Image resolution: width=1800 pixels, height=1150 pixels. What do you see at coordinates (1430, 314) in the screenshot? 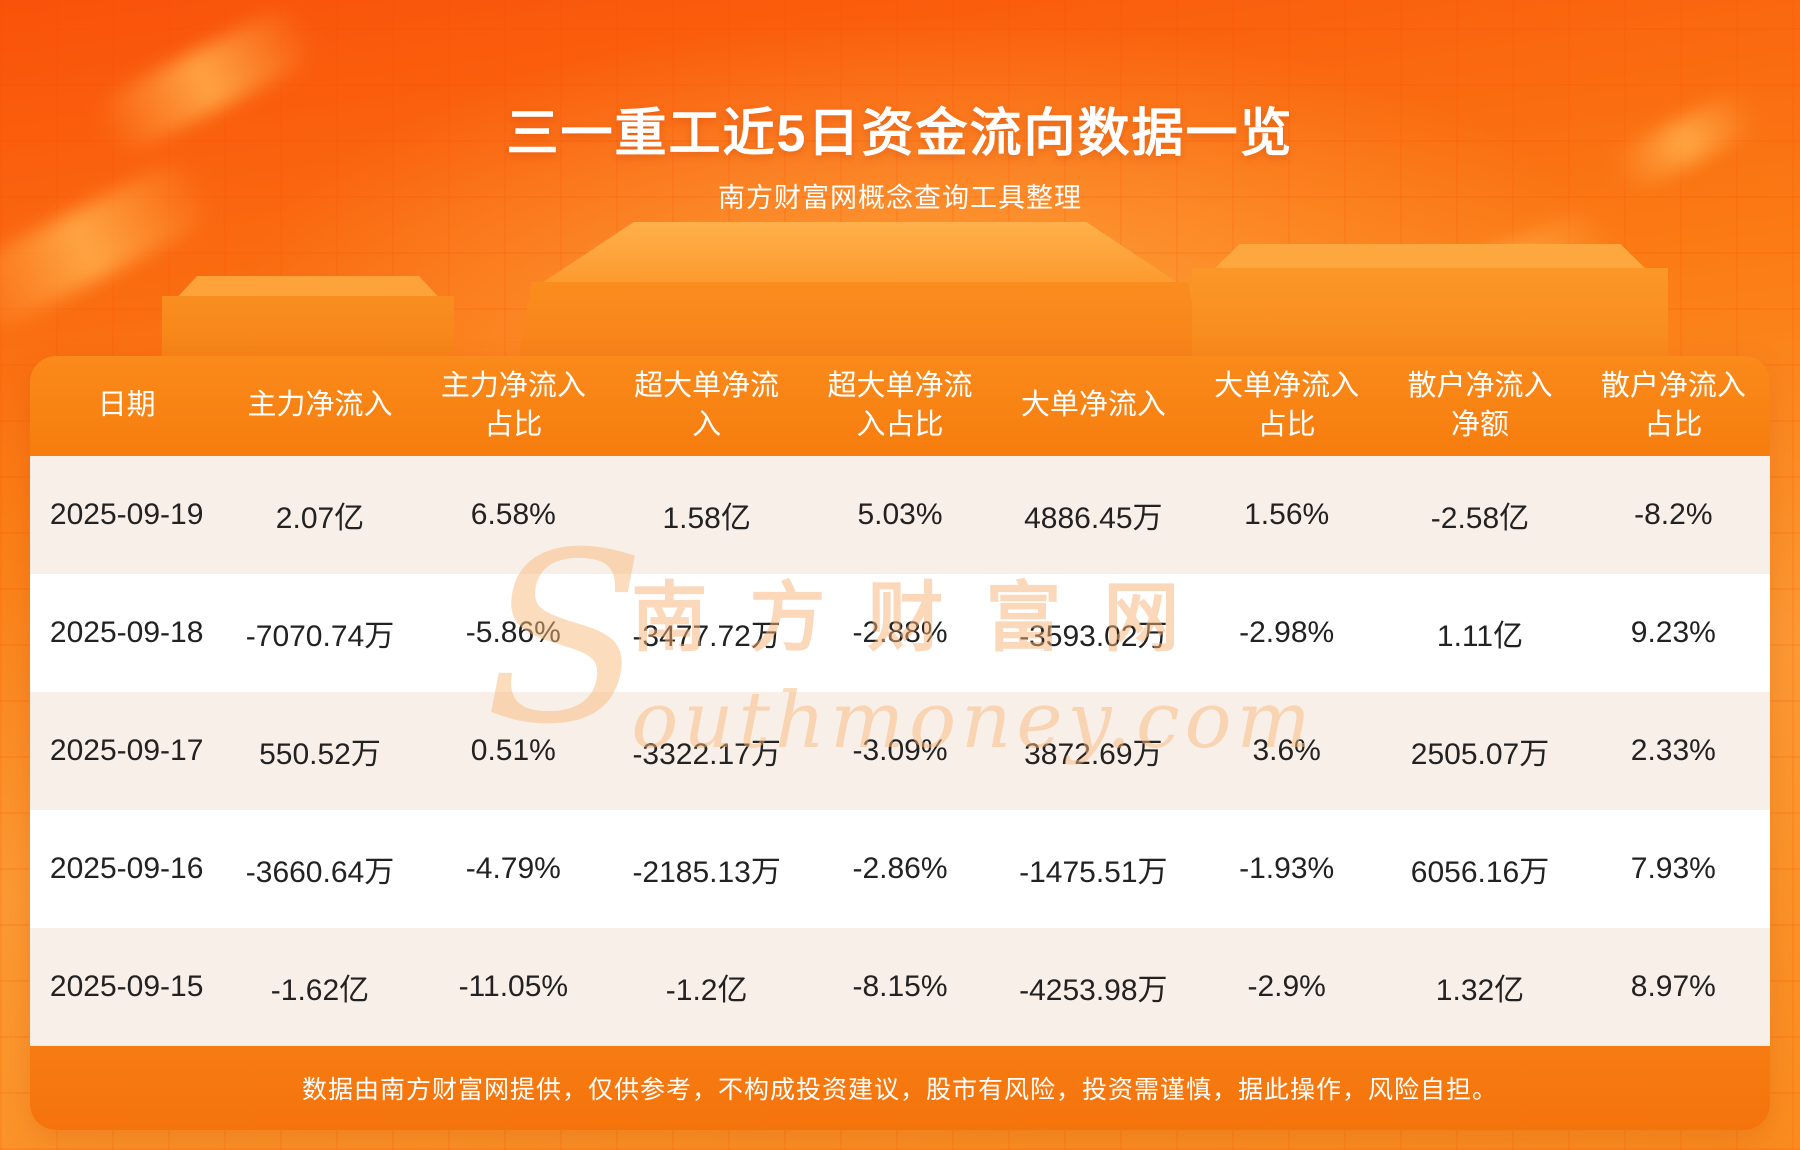
I see `podium-right-block-front` at bounding box center [1430, 314].